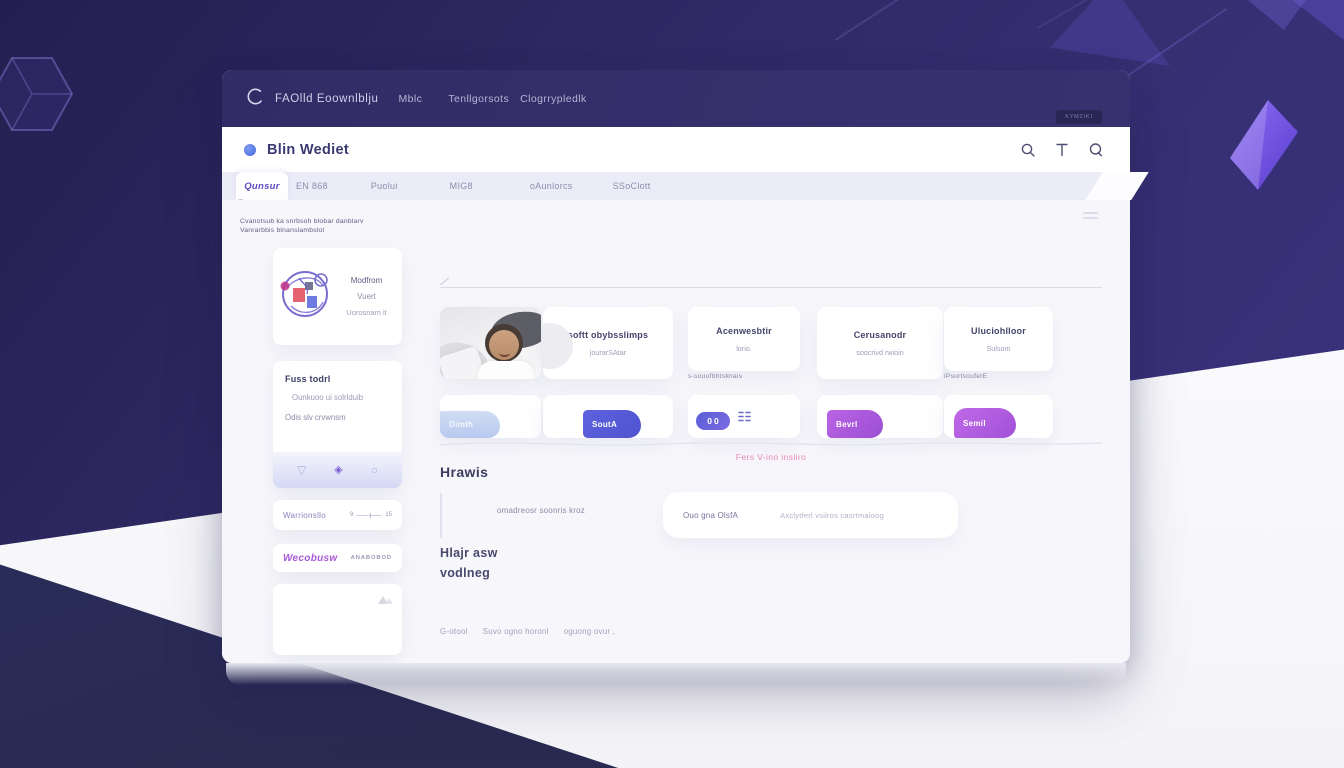 The height and width of the screenshot is (768, 1344). What do you see at coordinates (608, 334) in the screenshot?
I see `summary-card-1-title: softt obybsslimps` at bounding box center [608, 334].